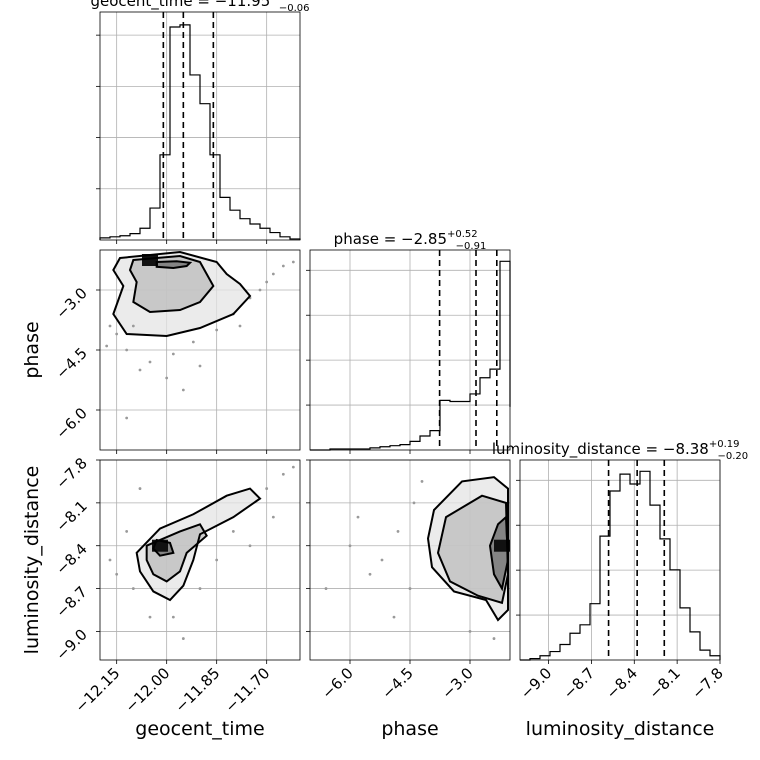  I want to click on title-lower-error: −0.20, so click(733, 456).